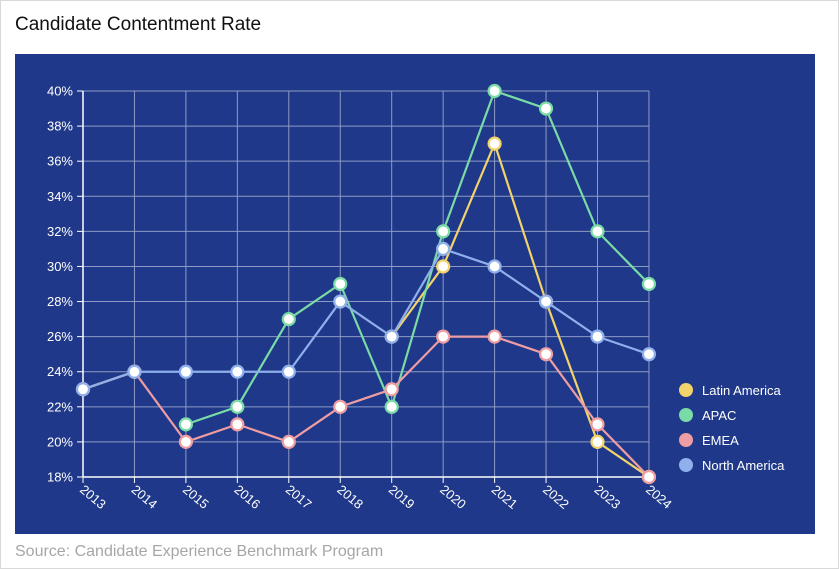 Image resolution: width=839 pixels, height=569 pixels. I want to click on y-tick-label: 38%, so click(60, 126).